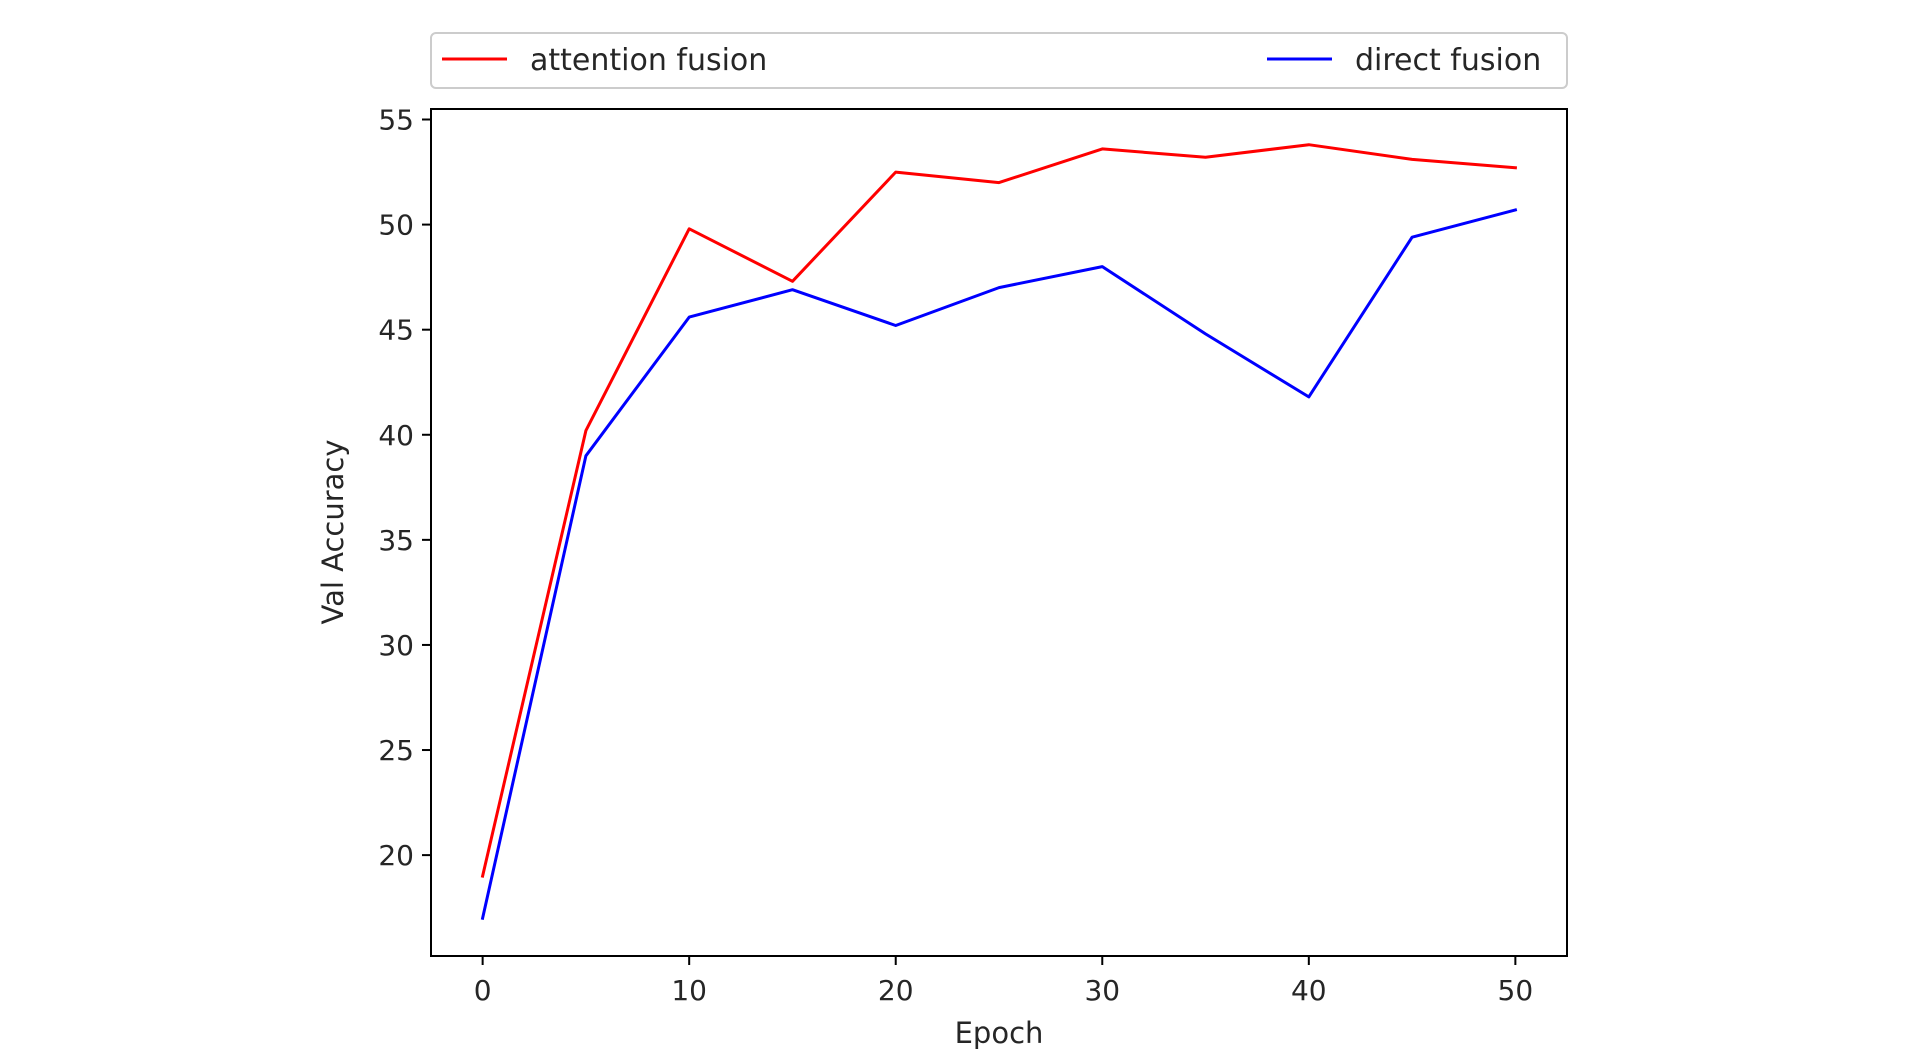 This screenshot has height=1054, width=1922. I want to click on y-tick-label: 25, so click(396, 750).